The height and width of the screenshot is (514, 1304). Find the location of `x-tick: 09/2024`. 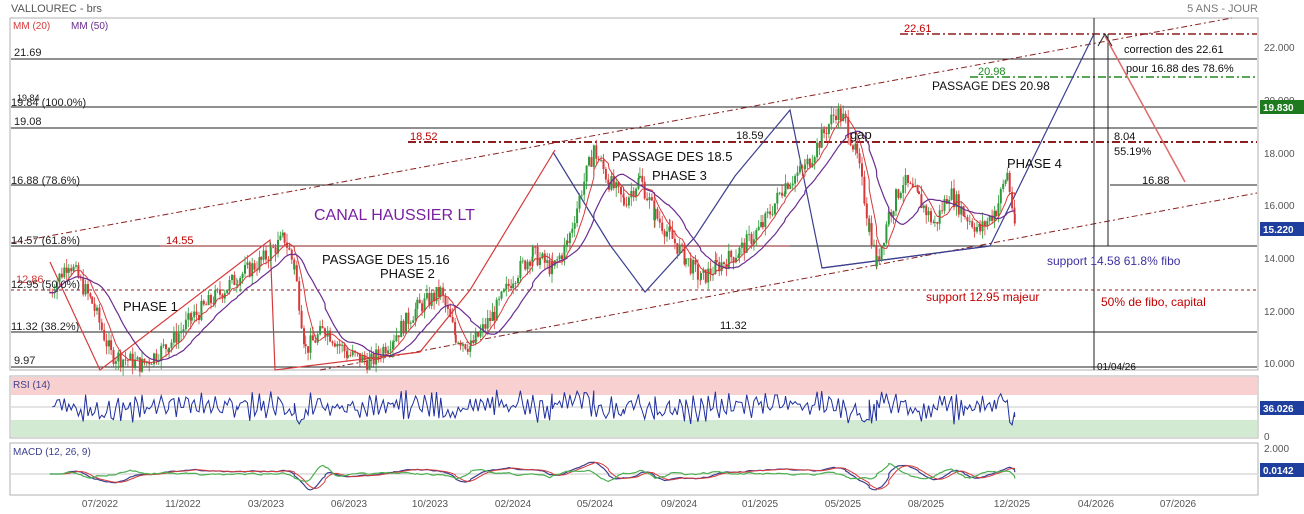

x-tick: 09/2024 is located at coordinates (679, 504).